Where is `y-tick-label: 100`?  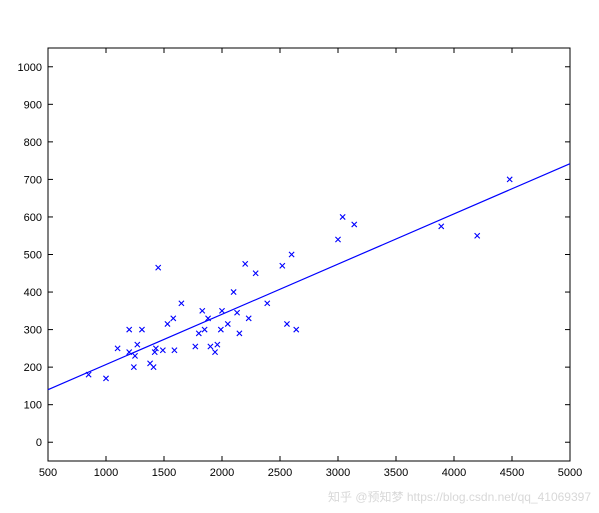 y-tick-label: 100 is located at coordinates (33, 406).